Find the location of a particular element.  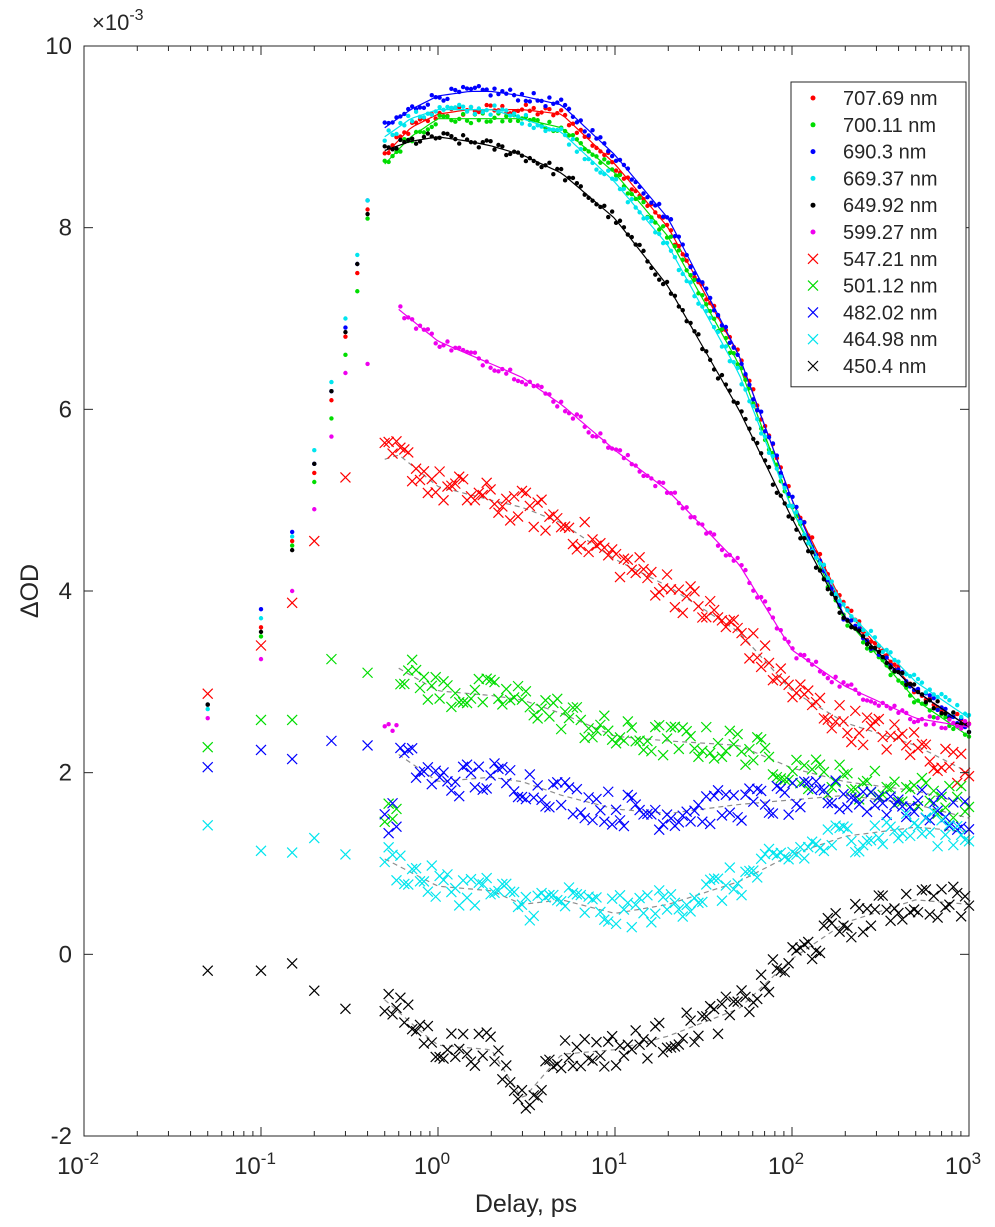

series-450_4-nm is located at coordinates (588, 997).